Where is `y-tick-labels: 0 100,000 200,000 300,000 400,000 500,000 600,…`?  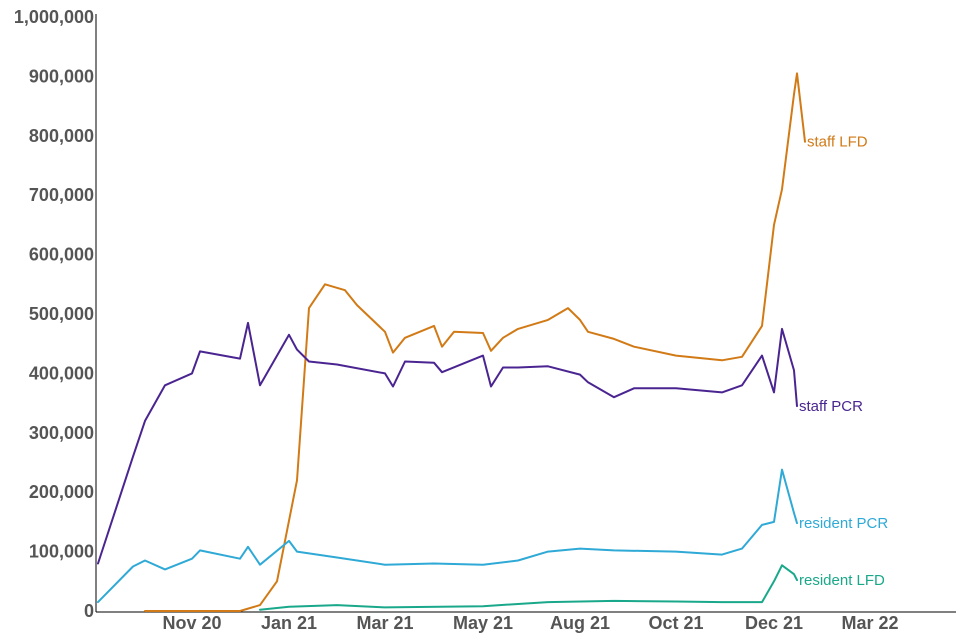
y-tick-labels: 0 100,000 200,000 300,000 400,000 500,000 600,… is located at coordinates (54, 314).